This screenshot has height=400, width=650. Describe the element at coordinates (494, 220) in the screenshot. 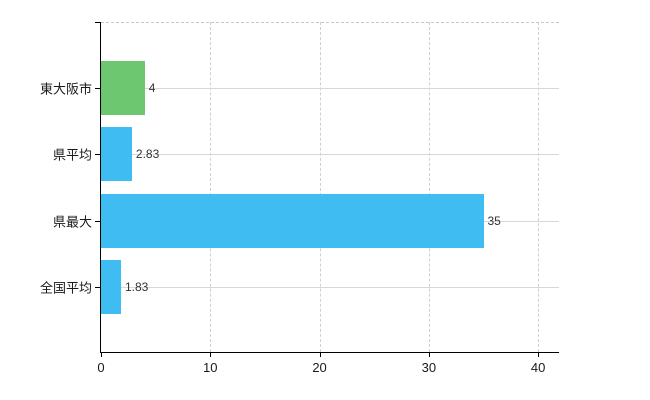

I see `bar-value-label: 35` at that location.